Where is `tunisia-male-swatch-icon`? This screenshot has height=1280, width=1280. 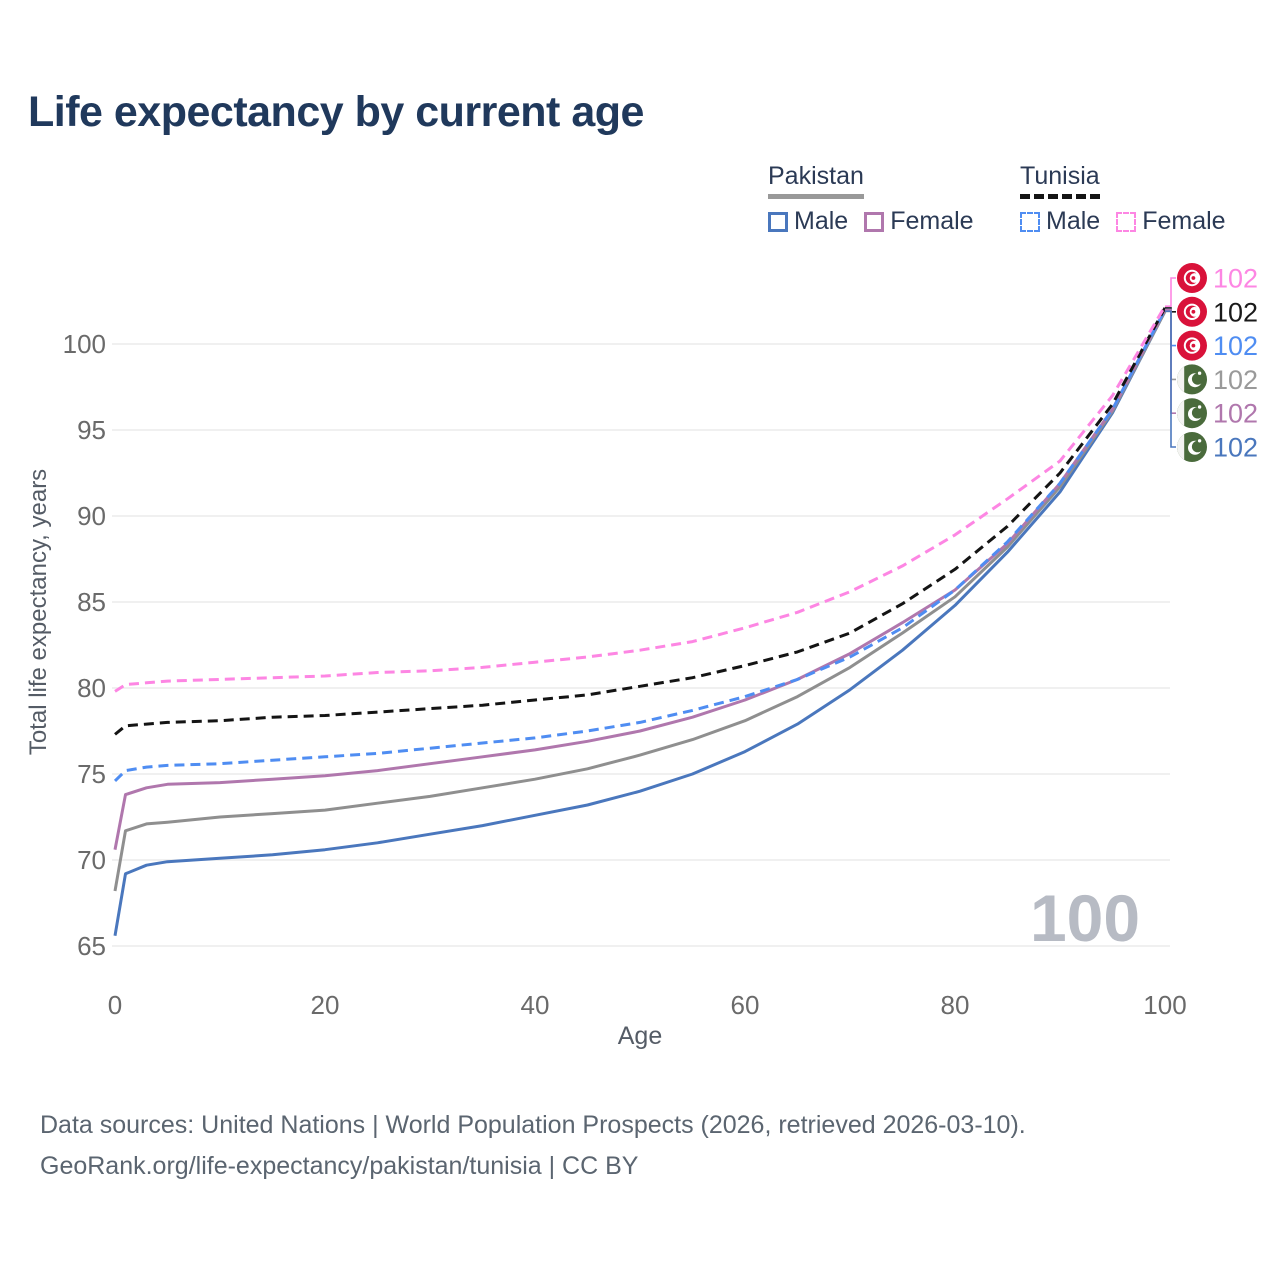
tunisia-male-swatch-icon is located at coordinates (1030, 221).